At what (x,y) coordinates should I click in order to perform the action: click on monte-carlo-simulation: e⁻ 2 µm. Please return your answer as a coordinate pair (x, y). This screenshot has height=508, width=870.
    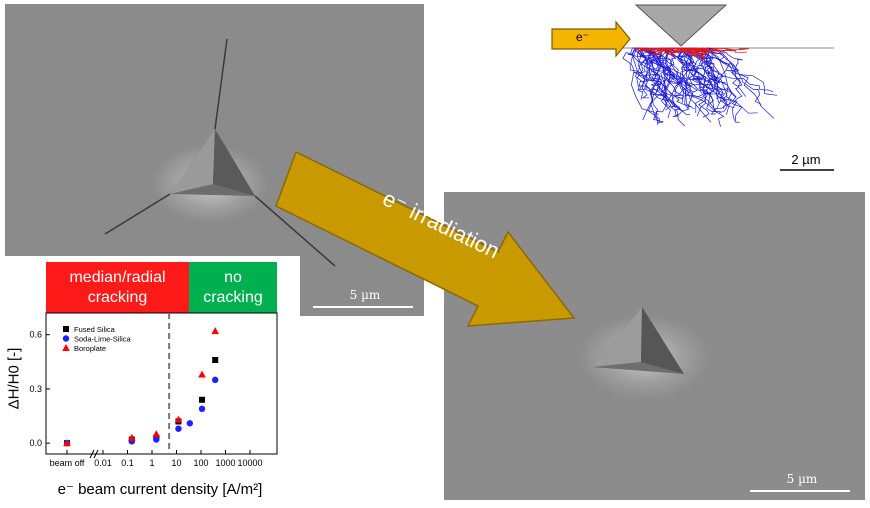
    Looking at the image, I should click on (694, 89).